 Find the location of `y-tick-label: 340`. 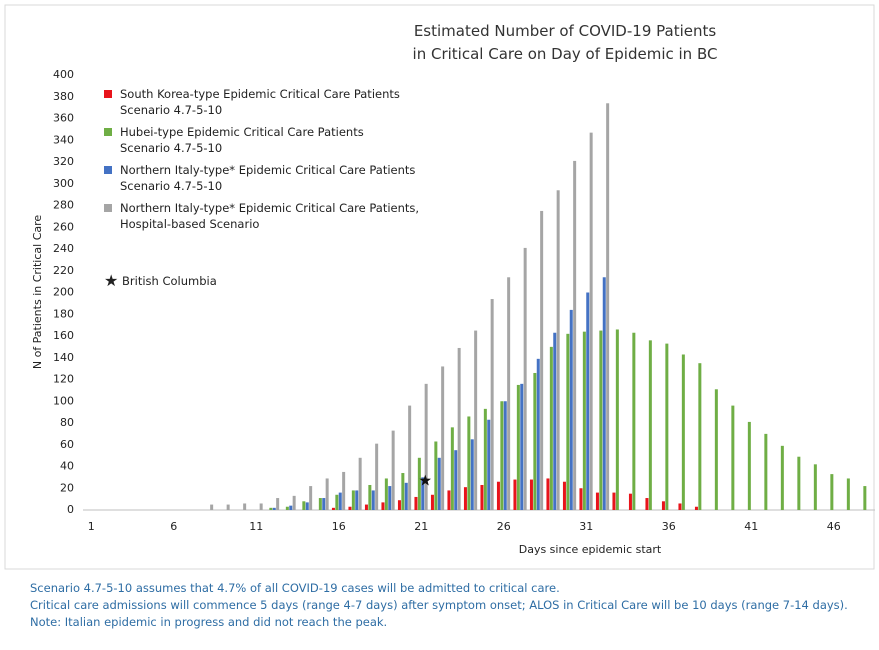

y-tick-label: 340 is located at coordinates (63, 139).